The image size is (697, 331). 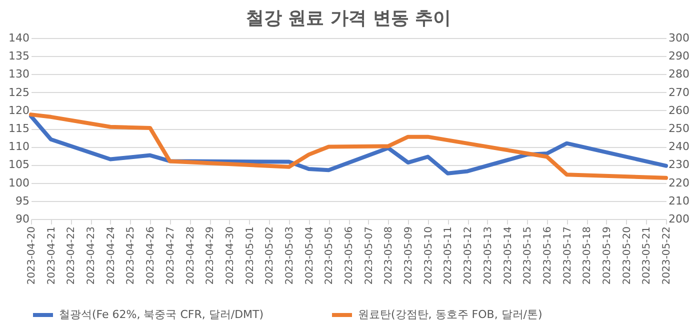 I want to click on y-tick-label: 110, so click(x=19, y=147).